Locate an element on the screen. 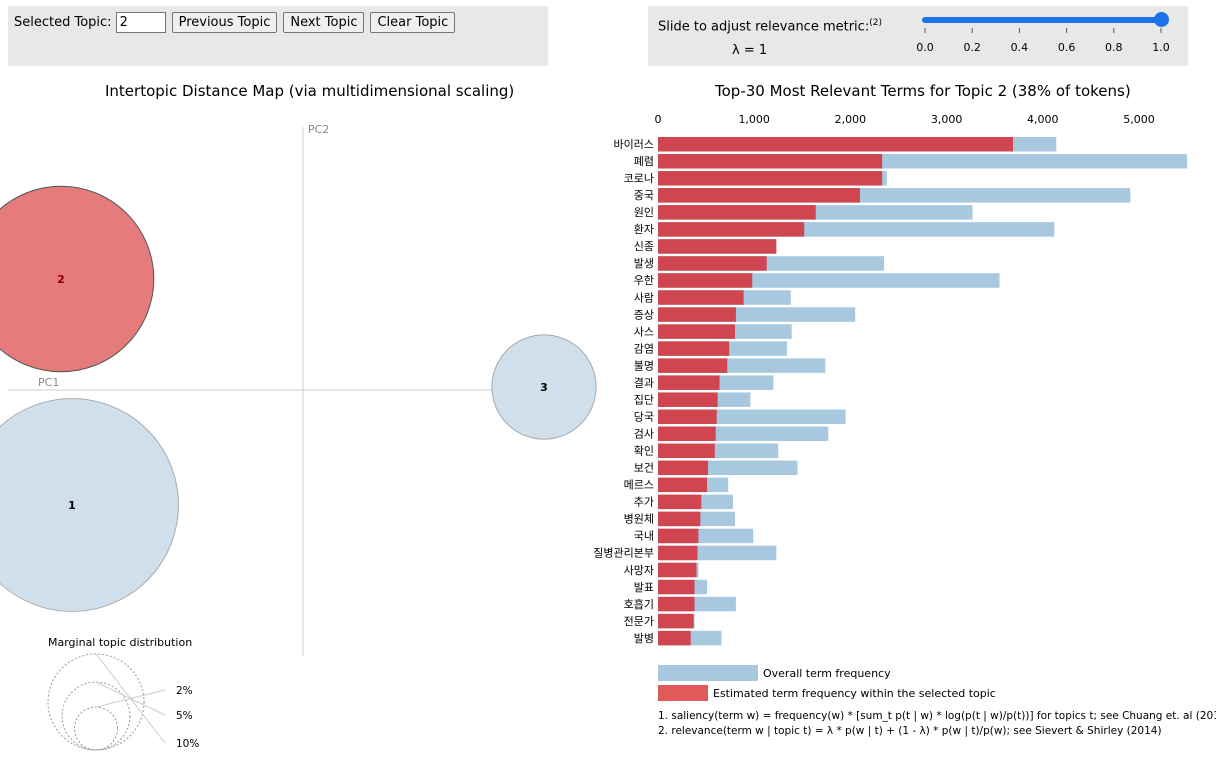 The width and height of the screenshot is (1216, 764). term-row: 발병 is located at coordinates (678, 638).